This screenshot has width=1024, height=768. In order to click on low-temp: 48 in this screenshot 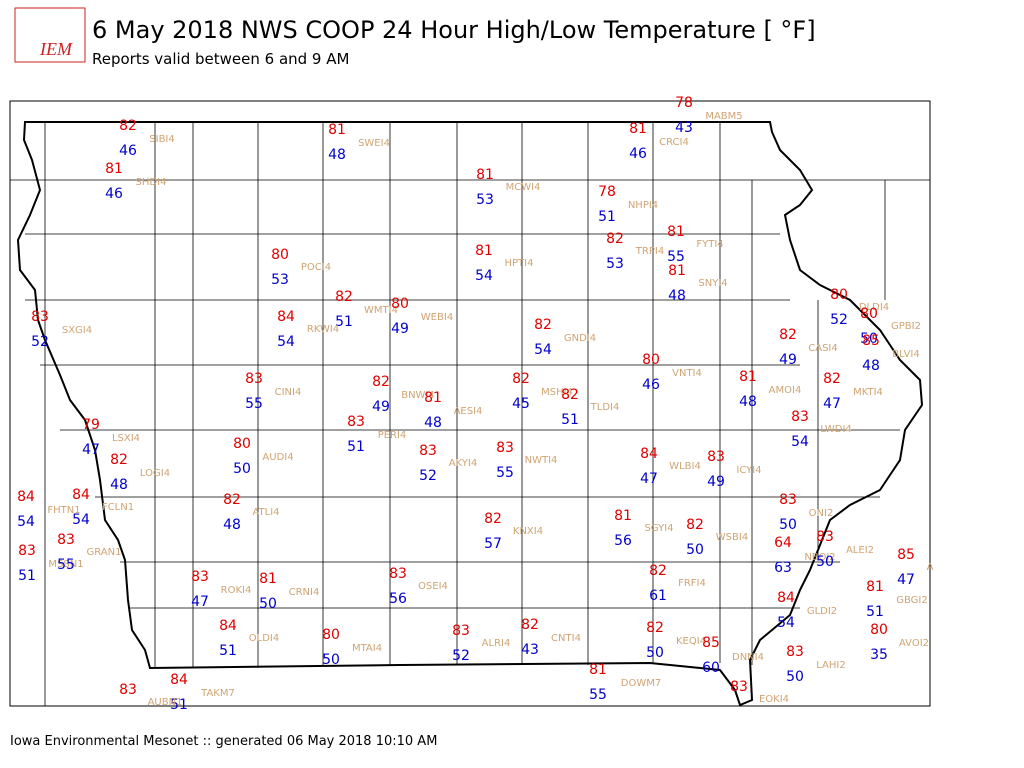, I will do `click(232, 525)`.